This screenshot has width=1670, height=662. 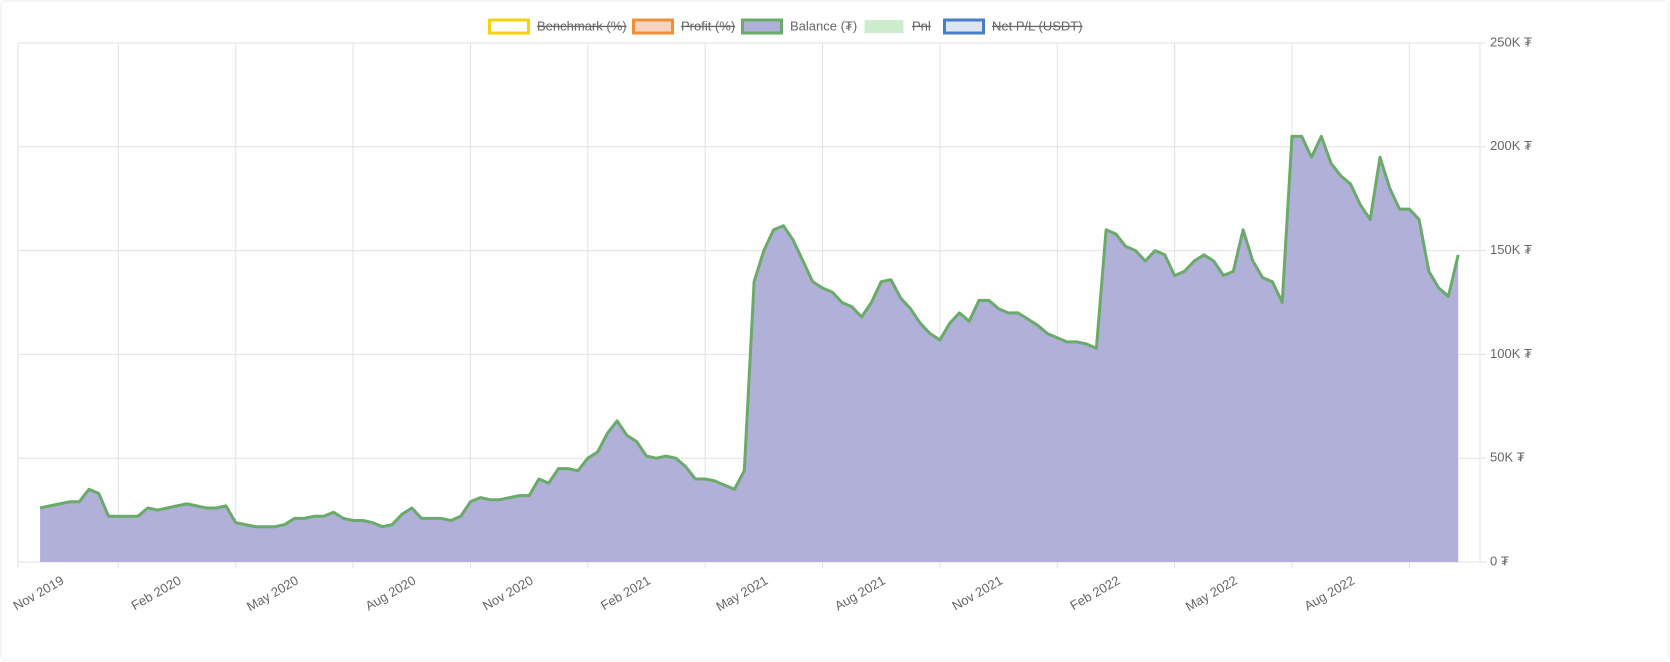 What do you see at coordinates (1511, 41) in the screenshot?
I see `y-tick-label: 250K ₮` at bounding box center [1511, 41].